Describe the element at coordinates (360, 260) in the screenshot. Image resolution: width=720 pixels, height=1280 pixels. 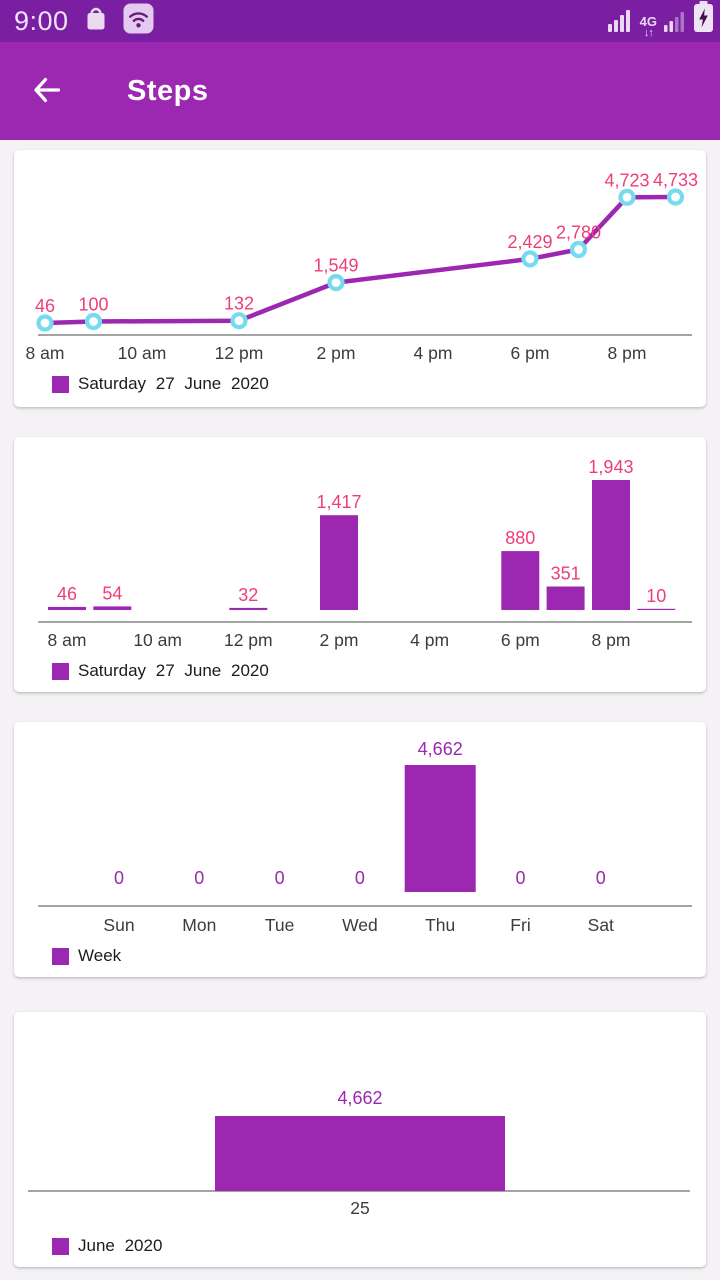
I see `line-series` at that location.